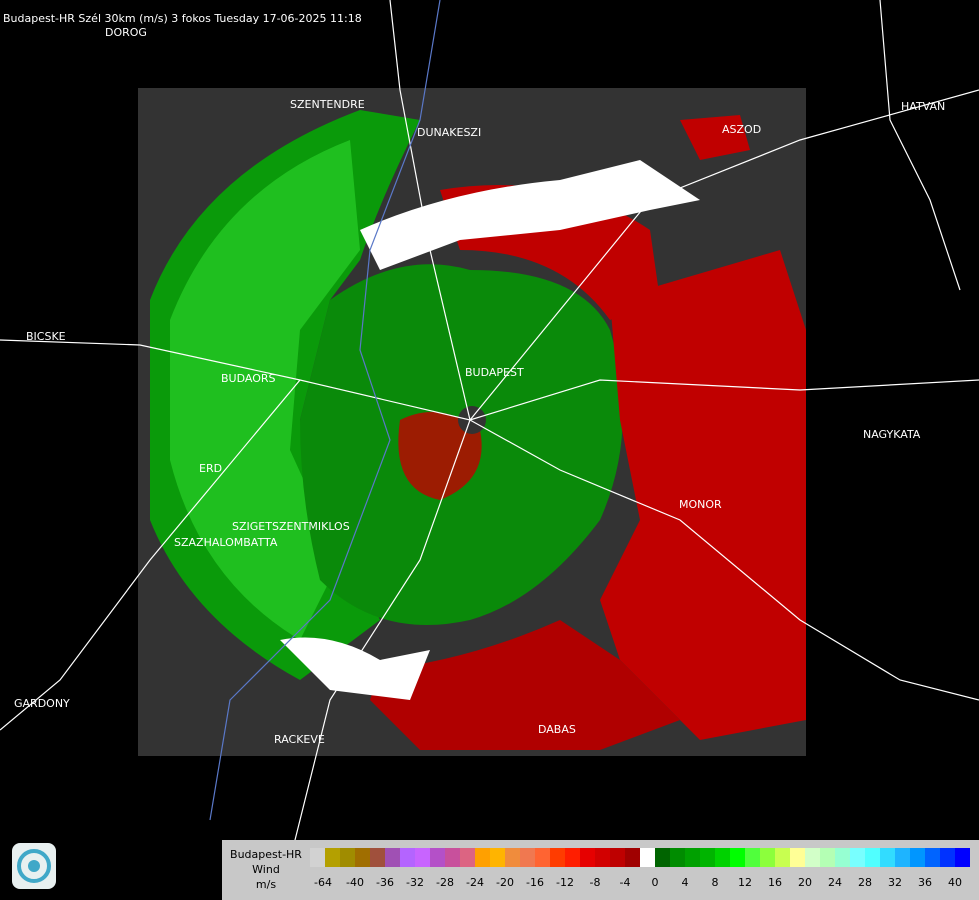 The height and width of the screenshot is (900, 979). I want to click on city-label: DUNAKESZI, so click(449, 132).